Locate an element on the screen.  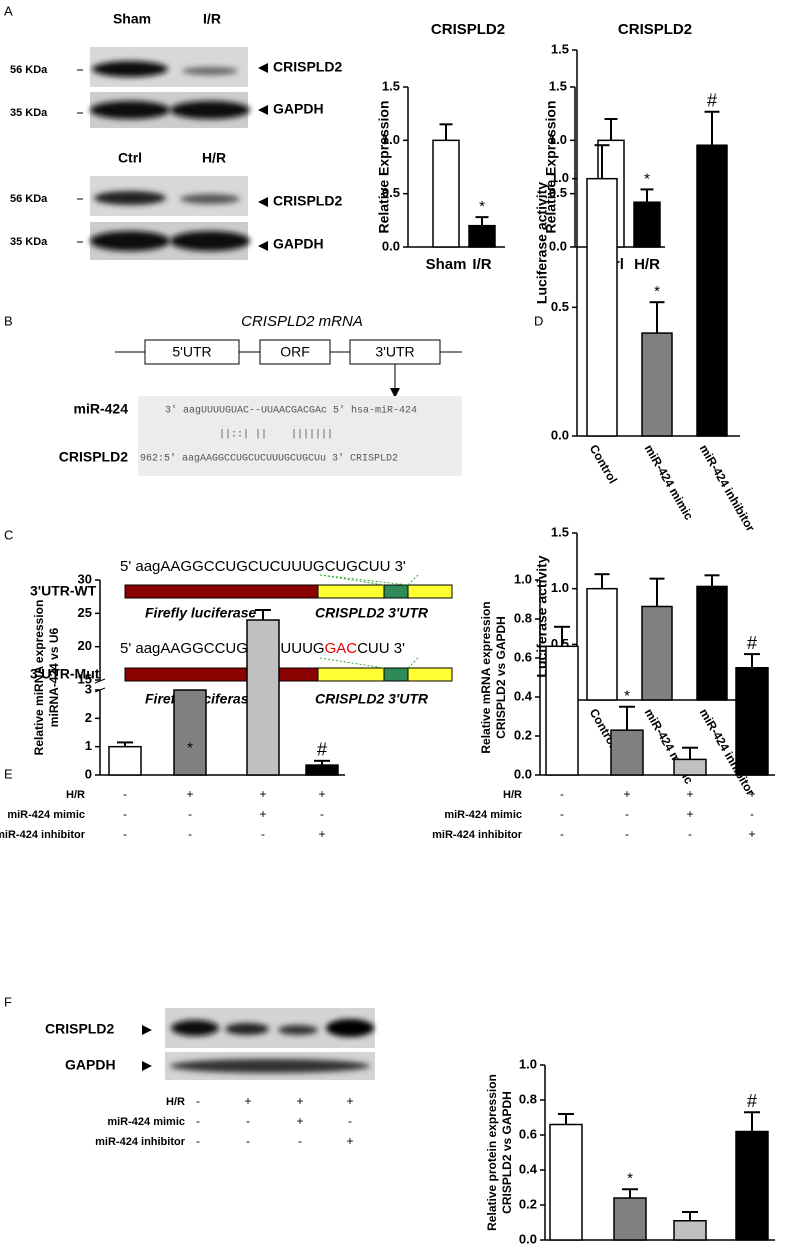
y-tick-label: 1.0 is located at coordinates (558, 139).